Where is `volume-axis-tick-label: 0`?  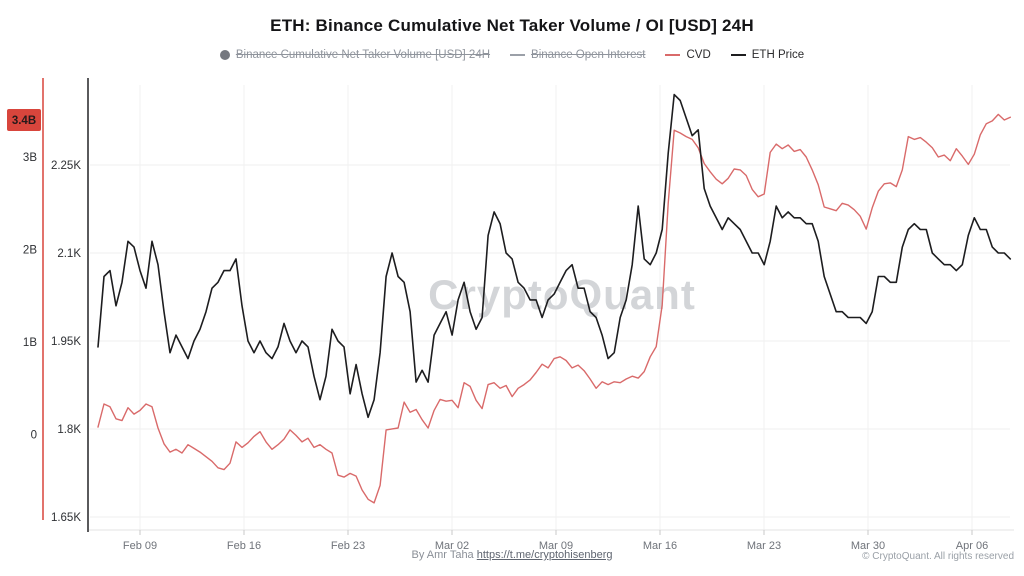
volume-axis-tick-label: 0 is located at coordinates (34, 436).